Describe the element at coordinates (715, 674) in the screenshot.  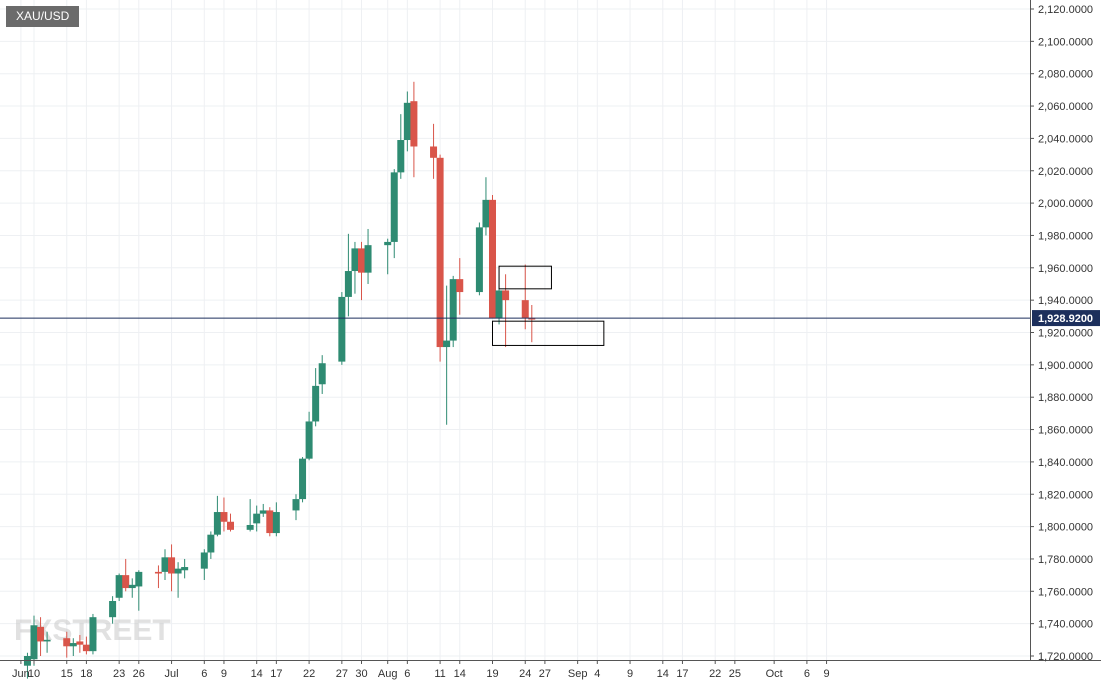
I see `x-tick-label: 22` at that location.